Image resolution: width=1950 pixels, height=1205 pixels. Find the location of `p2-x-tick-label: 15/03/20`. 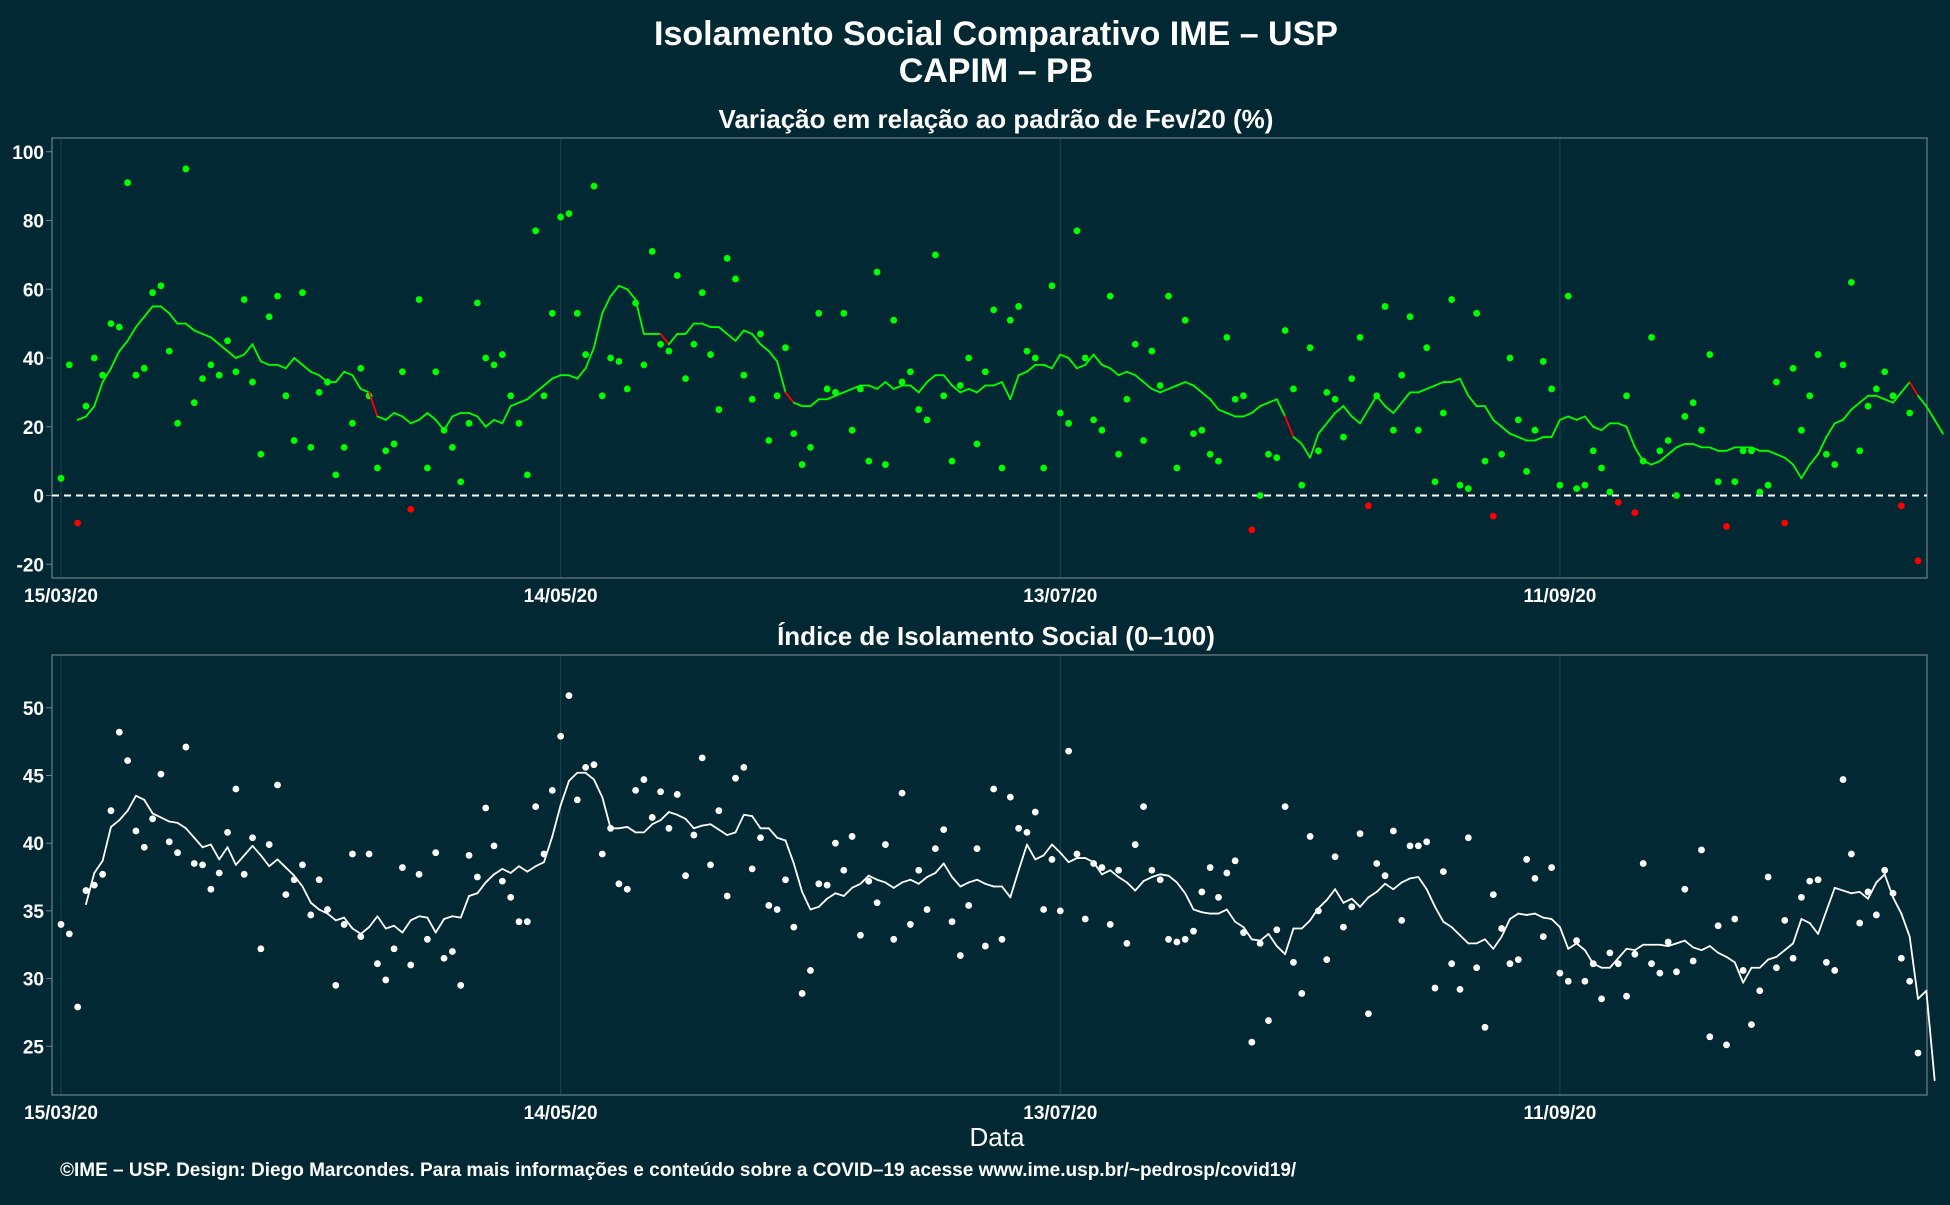

p2-x-tick-label: 15/03/20 is located at coordinates (61, 1113).